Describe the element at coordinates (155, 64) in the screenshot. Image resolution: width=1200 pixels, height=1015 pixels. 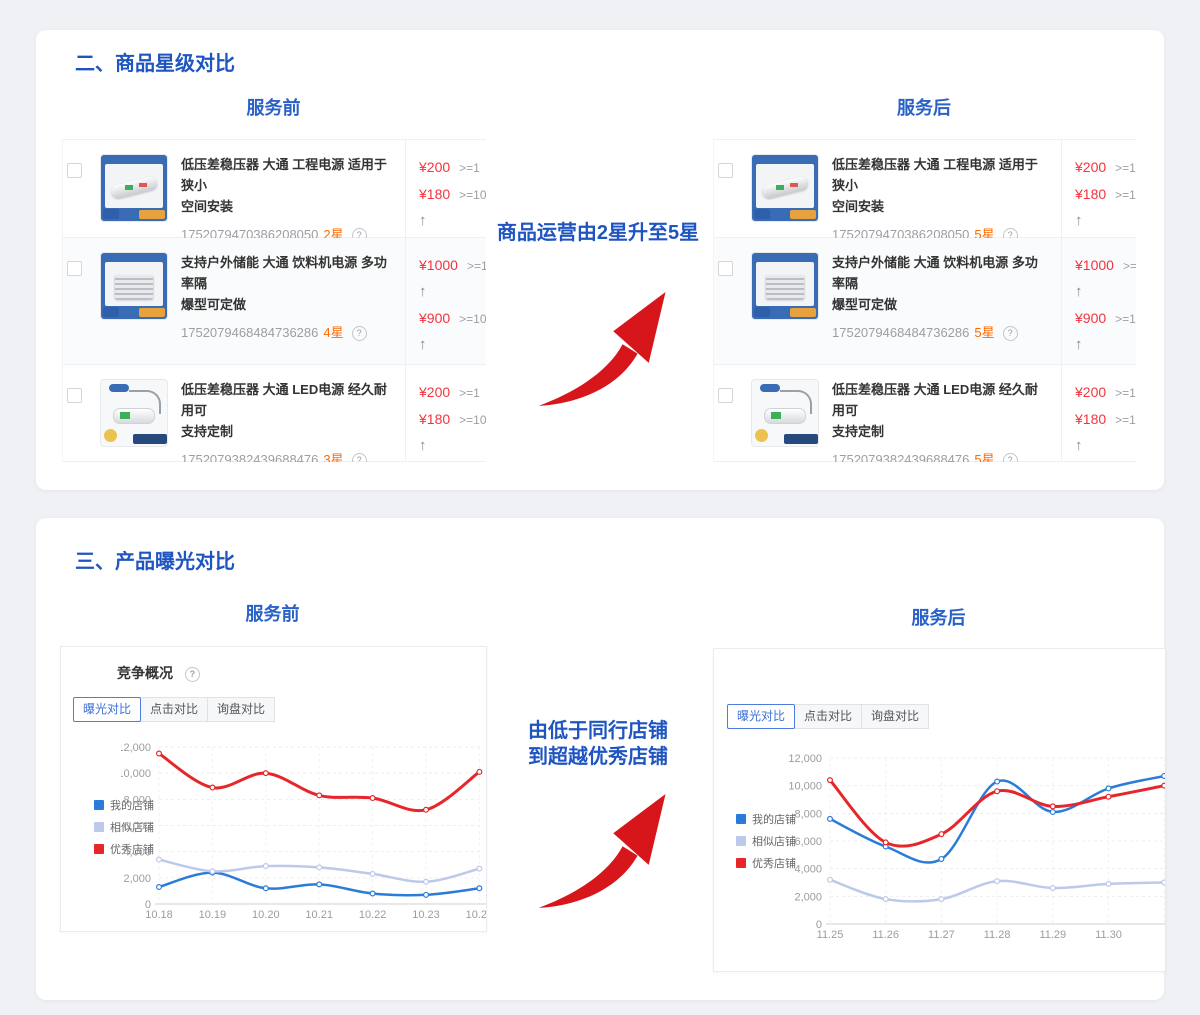
I see `section-title-star: 二、商品星级对比` at that location.